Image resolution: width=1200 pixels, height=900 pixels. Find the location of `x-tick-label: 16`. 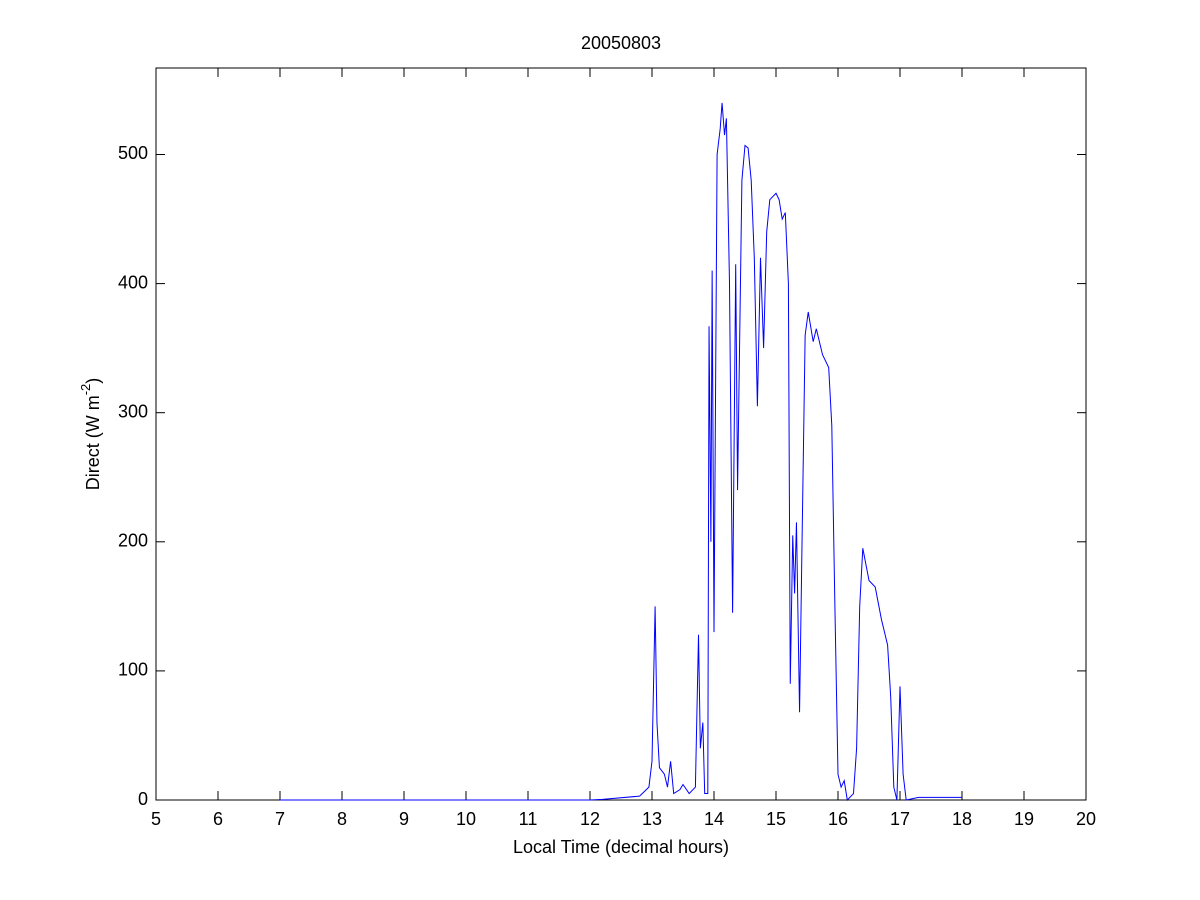

x-tick-label: 16 is located at coordinates (838, 819).